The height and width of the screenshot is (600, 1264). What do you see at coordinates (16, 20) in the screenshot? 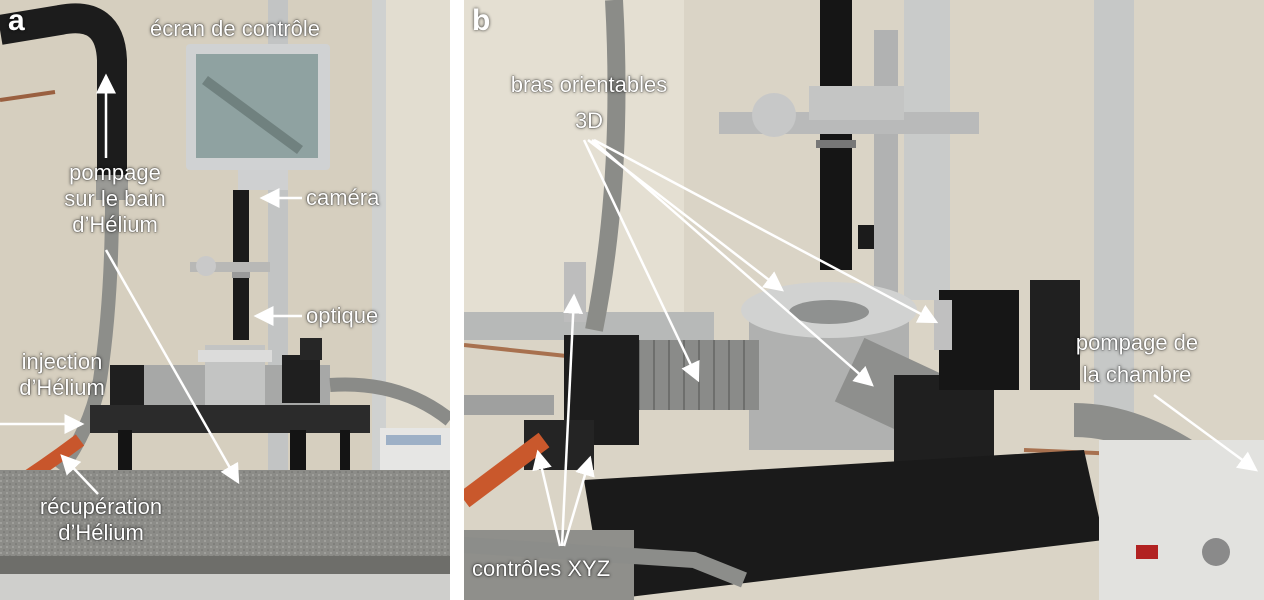
I see `panel-a-letter: a` at bounding box center [16, 20].